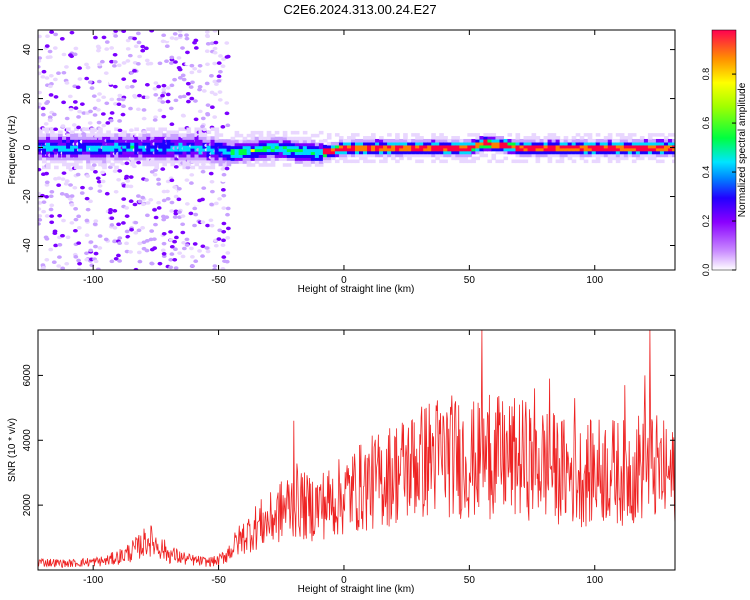 Image resolution: width=750 pixels, height=600 pixels. Describe the element at coordinates (27, 505) in the screenshot. I see `snr-y-tick-label: 2000` at that location.